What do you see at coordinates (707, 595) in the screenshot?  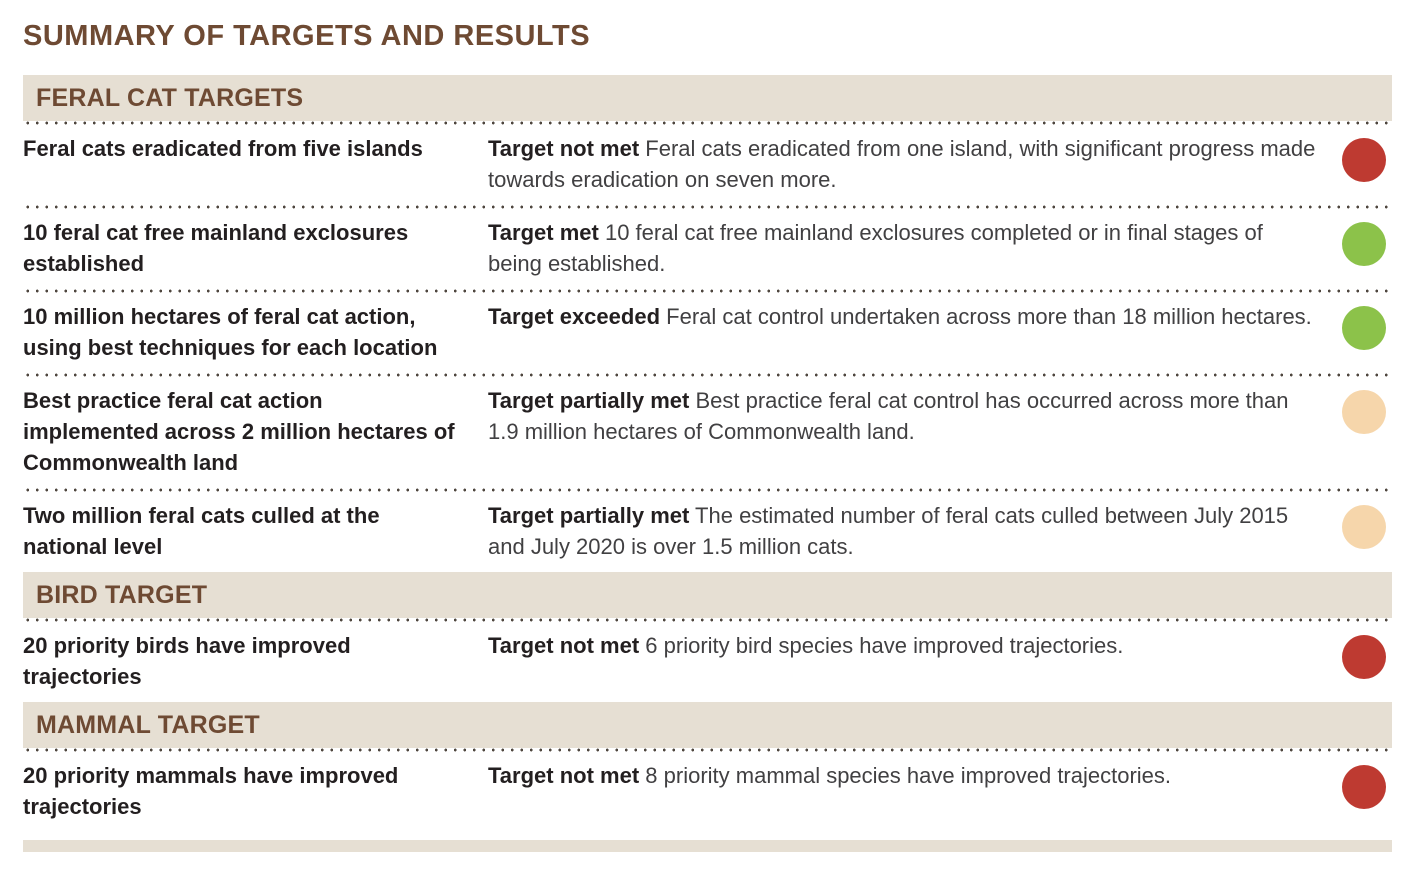 I see `section-header-bar: BIRD TARGET` at bounding box center [707, 595].